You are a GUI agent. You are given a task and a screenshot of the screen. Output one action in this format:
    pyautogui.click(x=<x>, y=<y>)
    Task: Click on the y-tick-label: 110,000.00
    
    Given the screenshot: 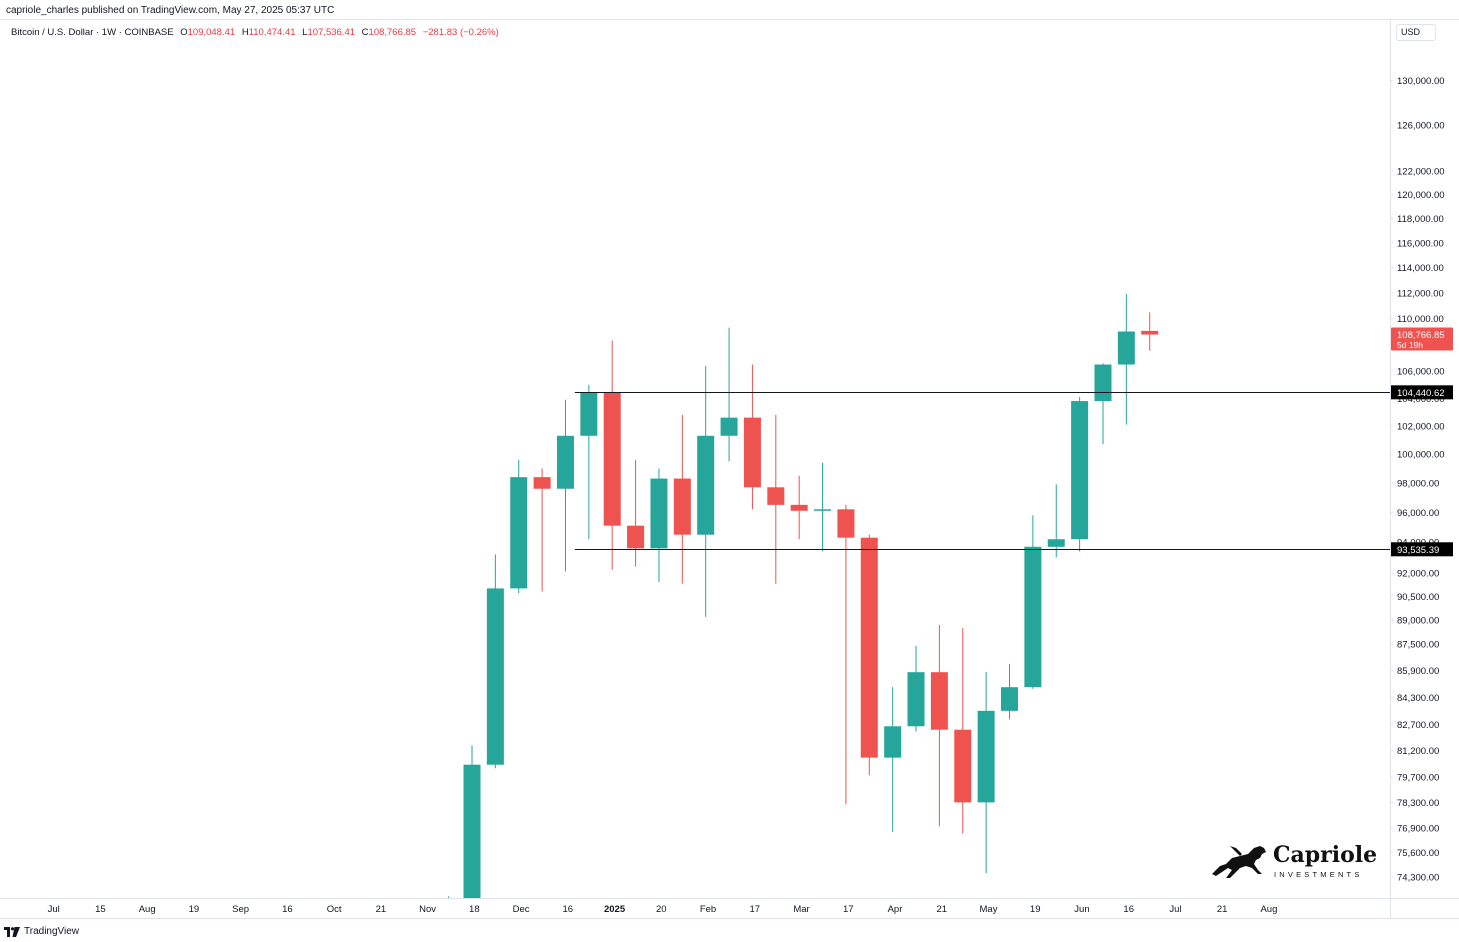 What is the action you would take?
    pyautogui.click(x=1420, y=319)
    